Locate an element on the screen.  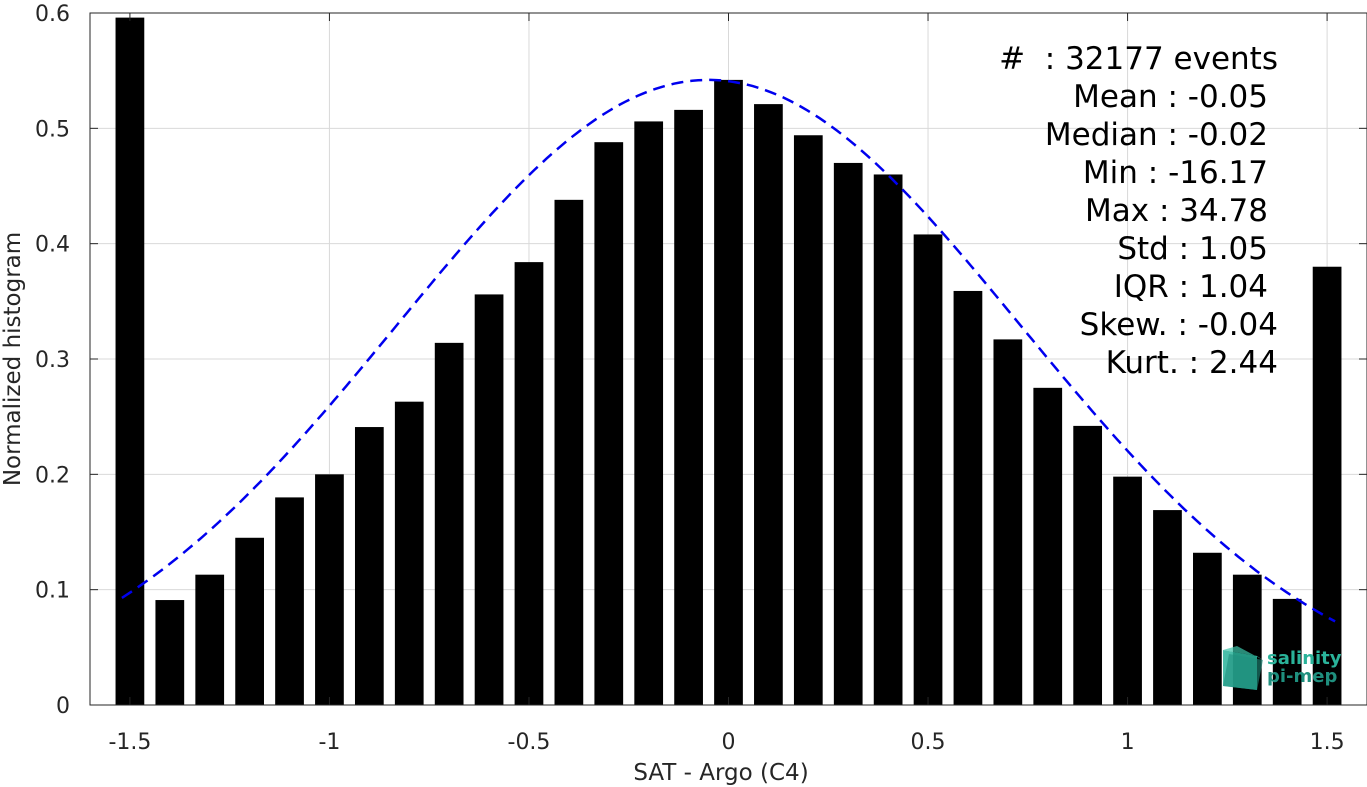
stat-min: Min : -16.17 is located at coordinates (1175, 173).